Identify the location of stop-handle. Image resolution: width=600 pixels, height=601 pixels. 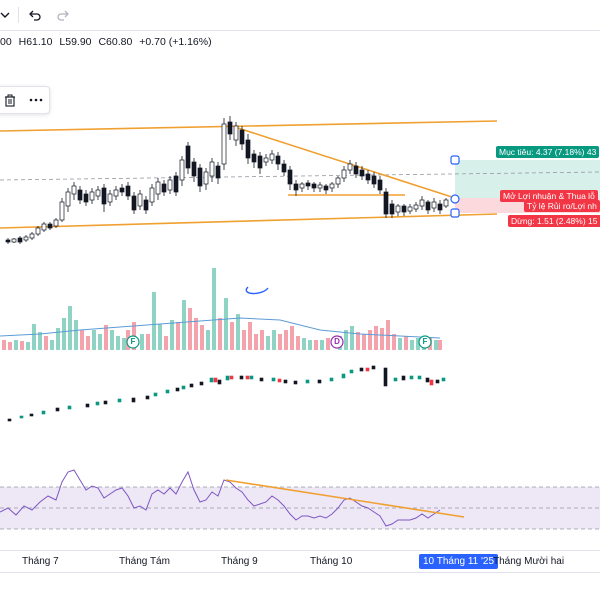
(455, 213).